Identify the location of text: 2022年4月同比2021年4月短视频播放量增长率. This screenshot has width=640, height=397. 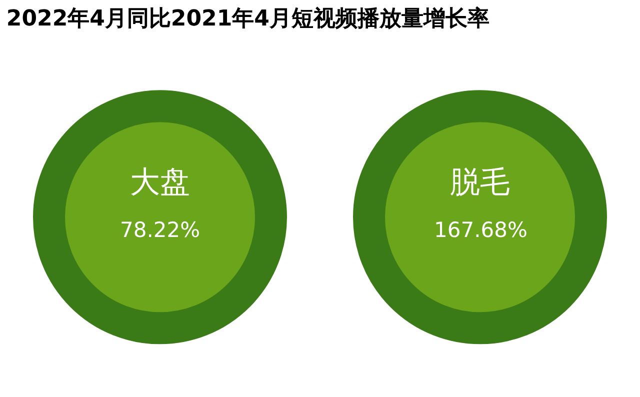
(248, 18).